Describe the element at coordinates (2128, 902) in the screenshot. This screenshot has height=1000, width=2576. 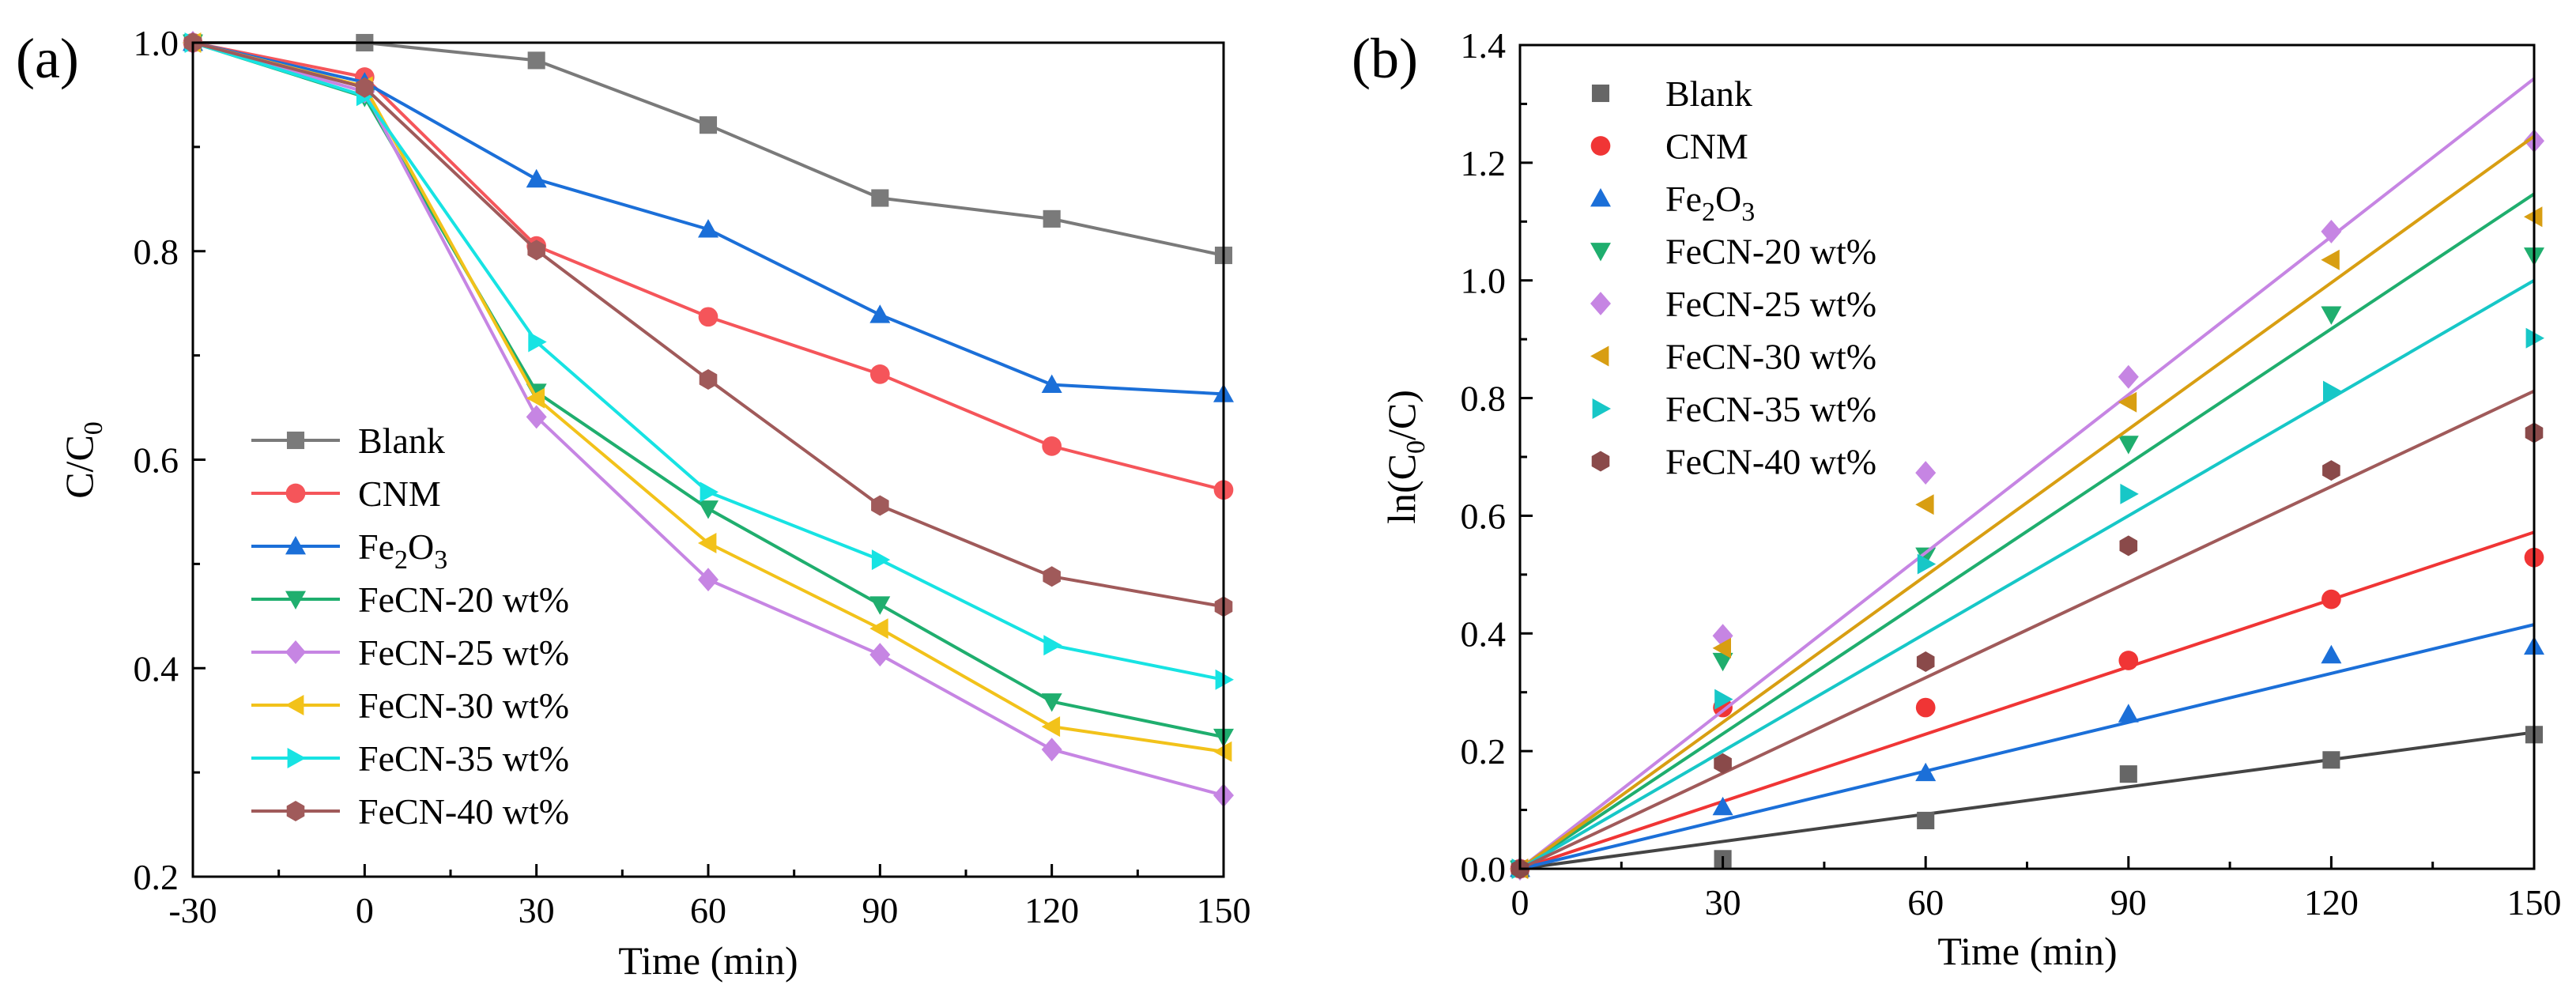
I see `panel-b-x-tick-label: 90` at that location.